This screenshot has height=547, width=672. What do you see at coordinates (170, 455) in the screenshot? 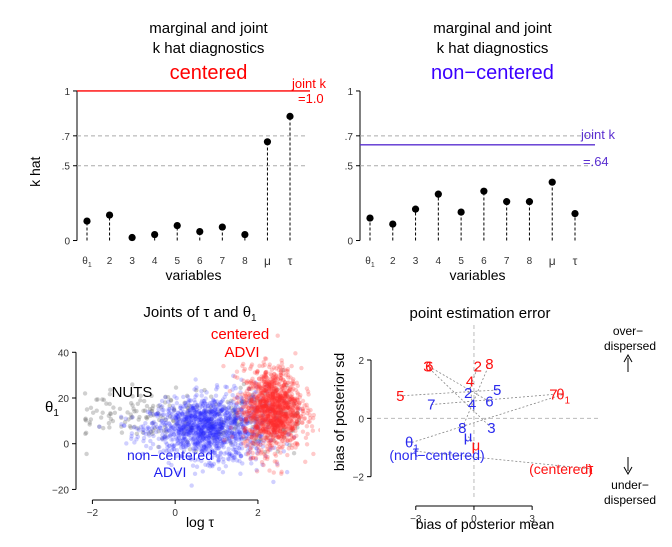
I see `noncentered-label-line1: non−centered` at bounding box center [170, 455].